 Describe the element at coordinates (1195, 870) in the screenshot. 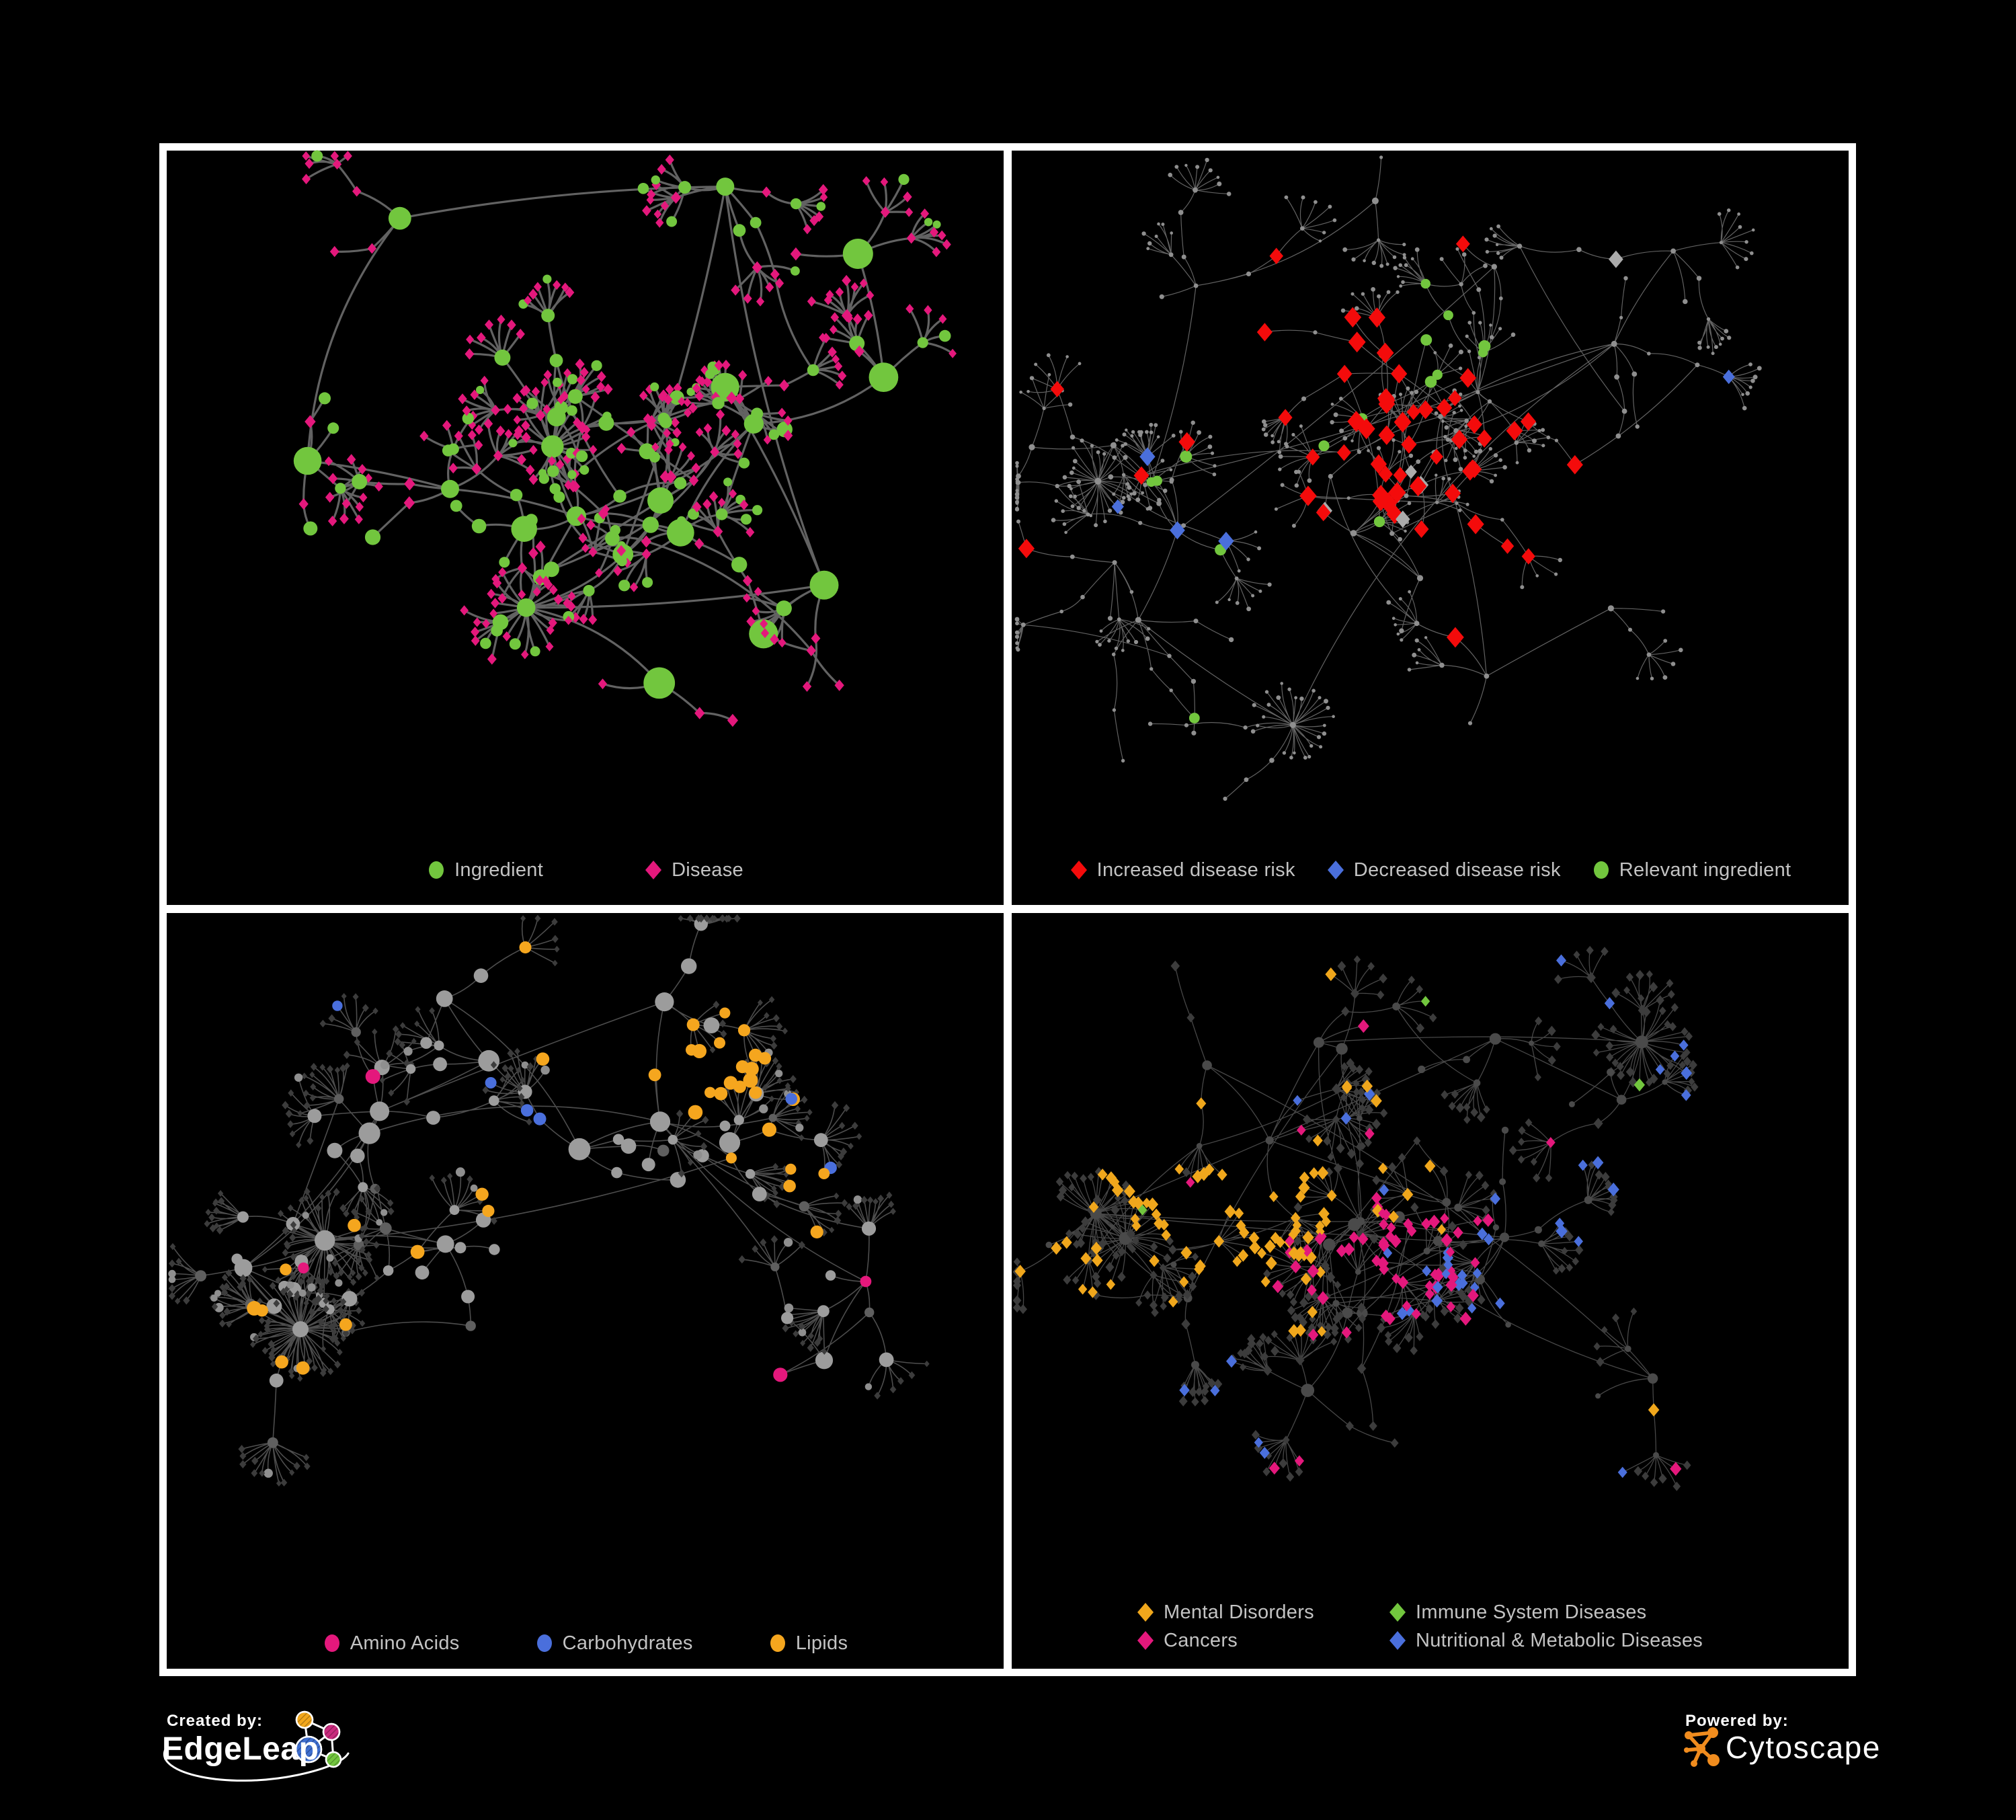

I see `legend-label: Increased disease risk` at that location.